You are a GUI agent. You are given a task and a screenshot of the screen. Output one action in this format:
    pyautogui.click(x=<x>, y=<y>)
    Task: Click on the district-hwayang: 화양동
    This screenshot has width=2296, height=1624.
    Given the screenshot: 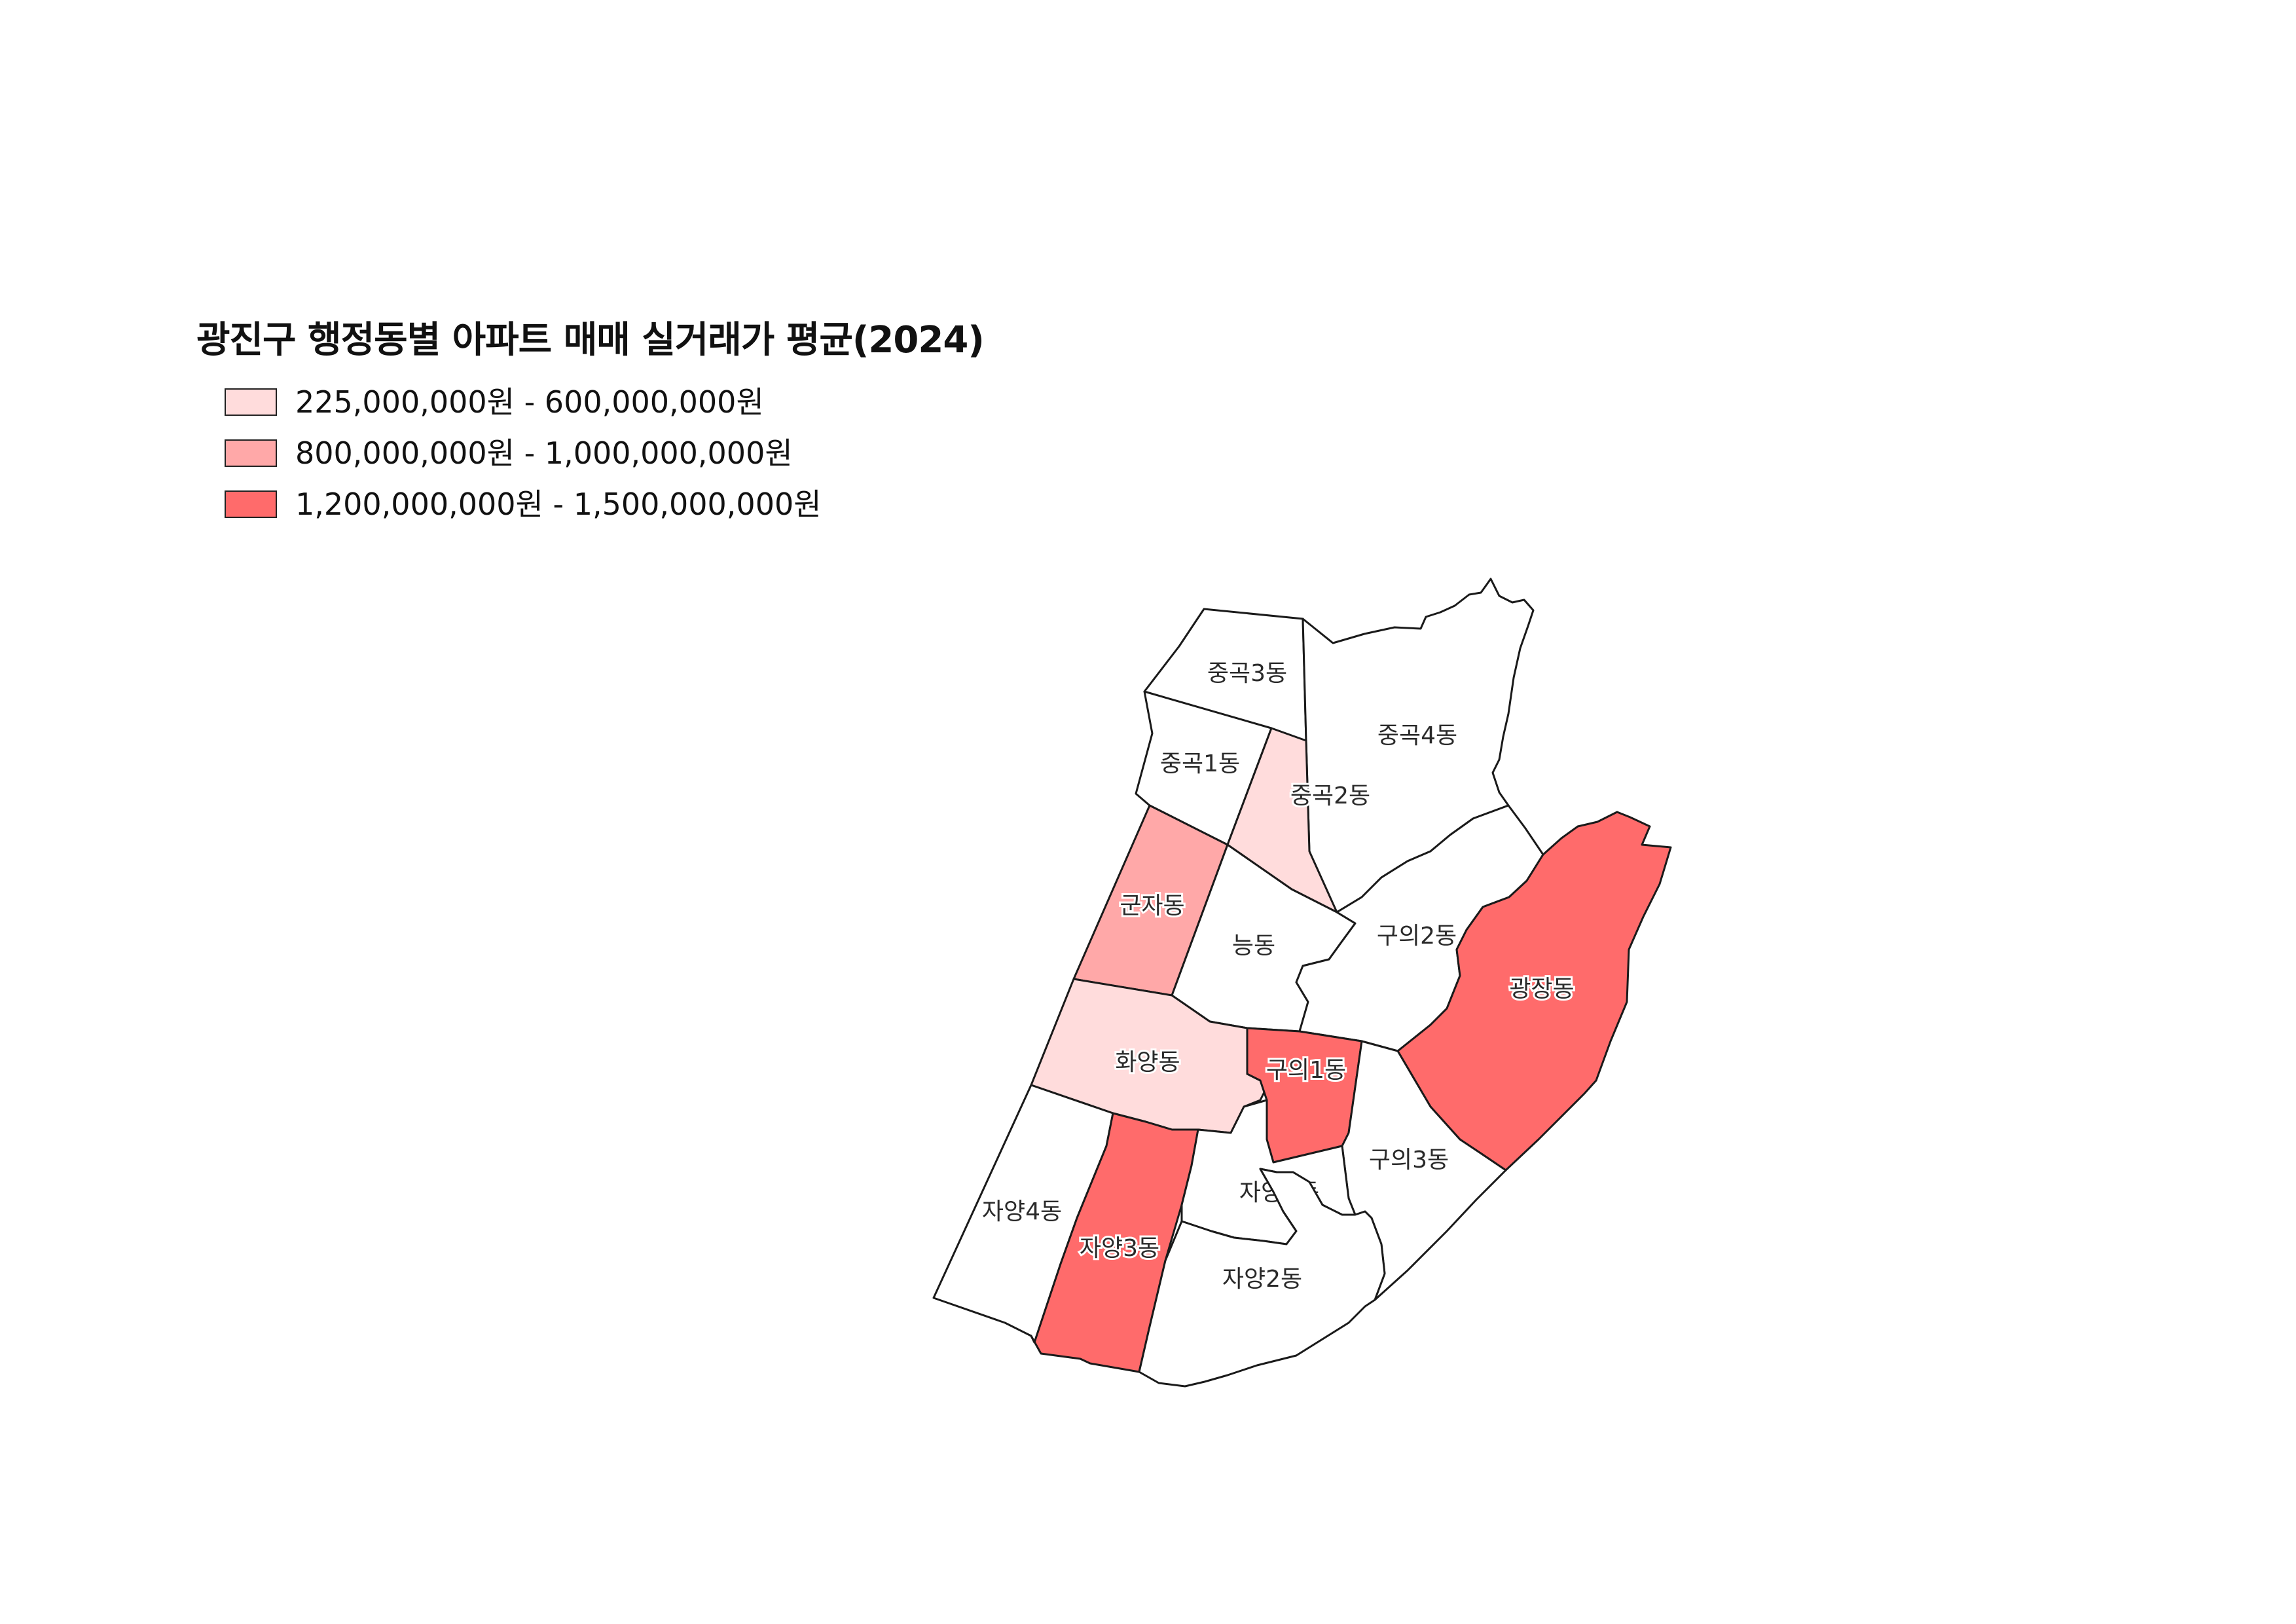 What is the action you would take?
    pyautogui.click(x=1149, y=1056)
    